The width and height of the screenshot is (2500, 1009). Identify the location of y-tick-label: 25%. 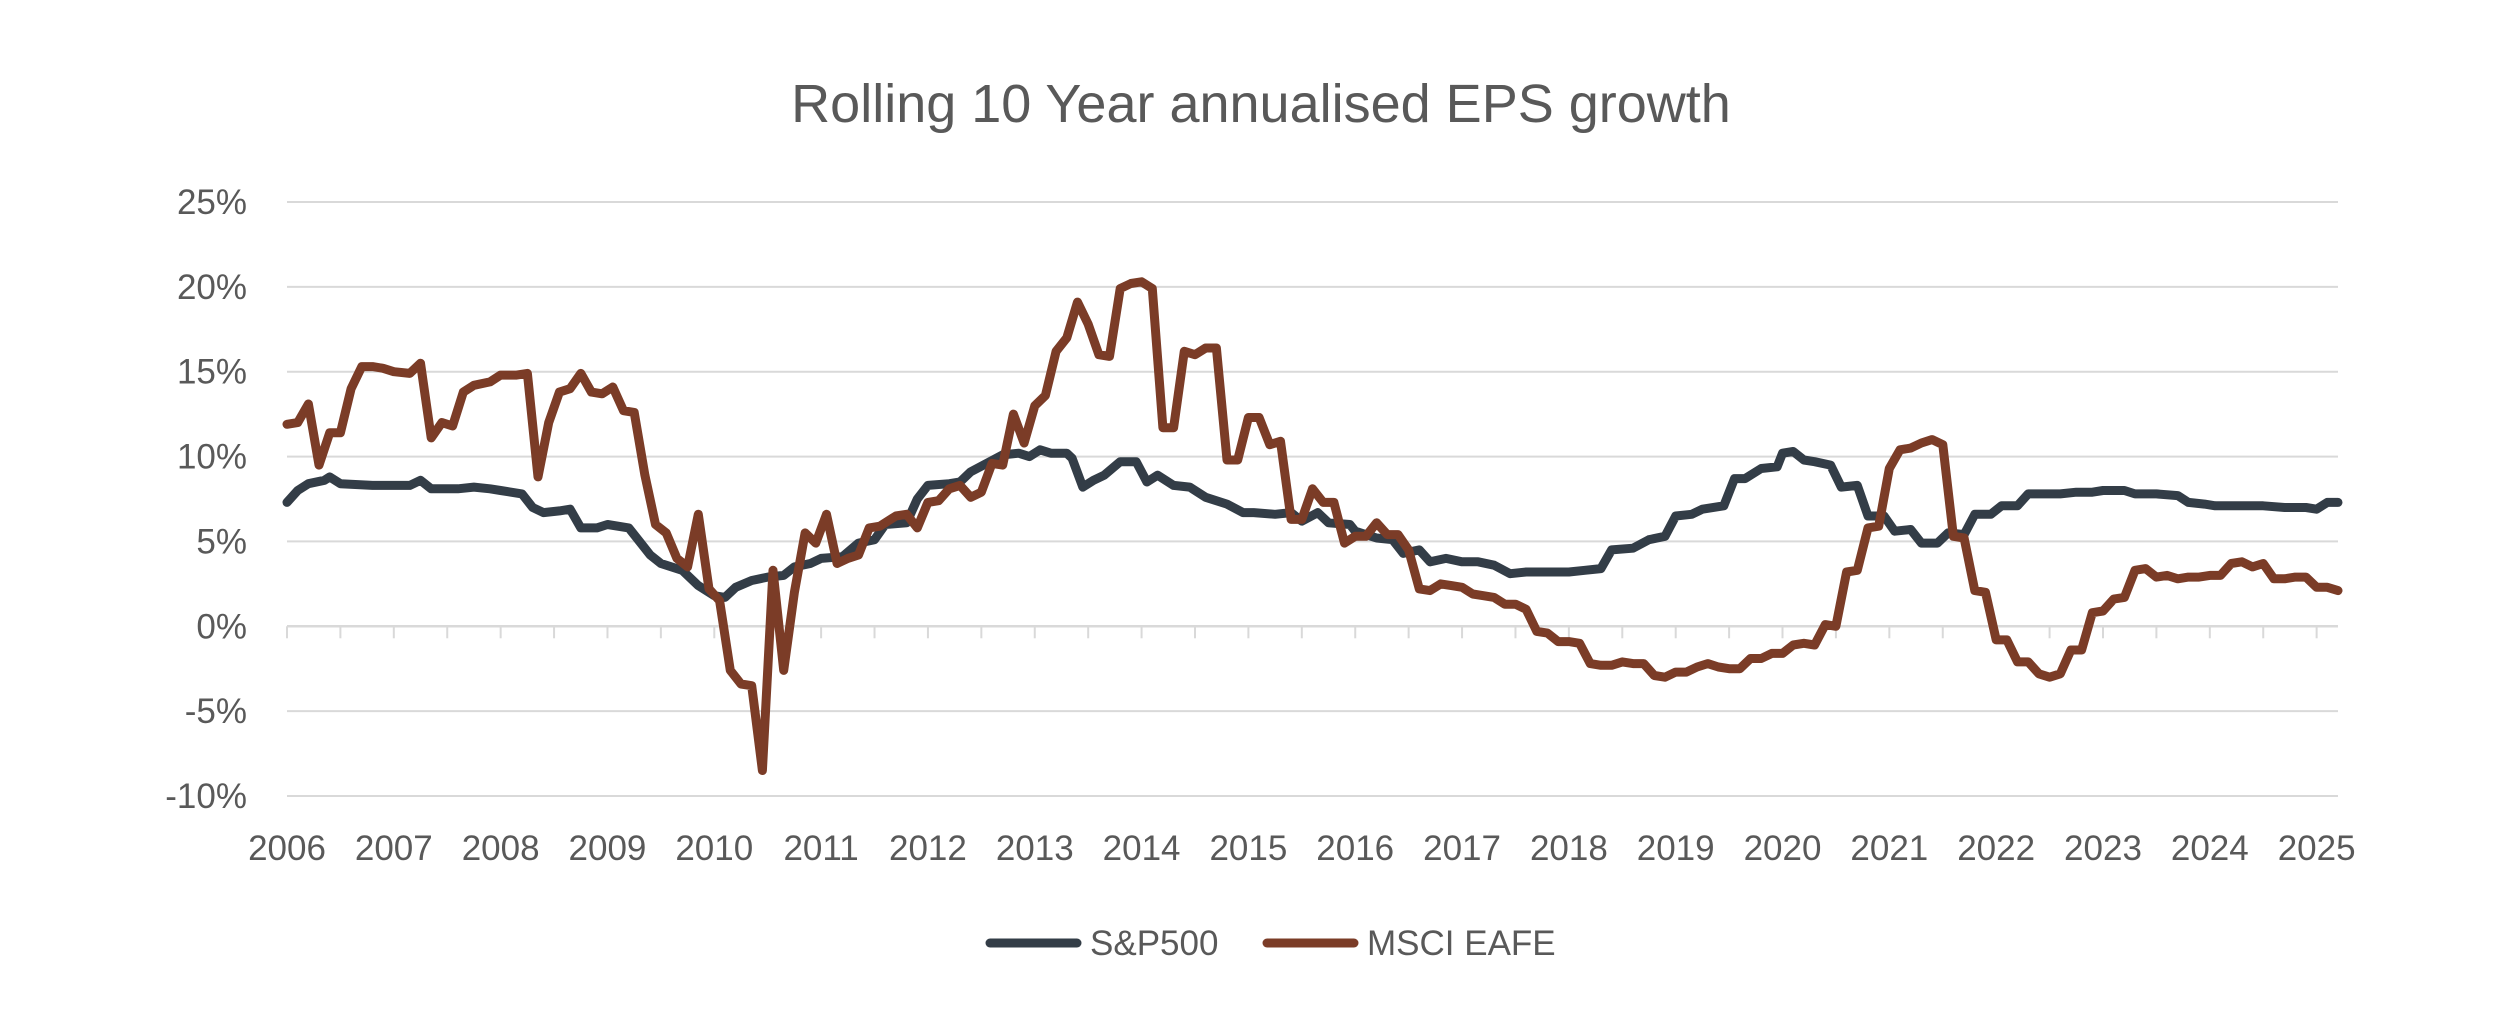
(212, 202).